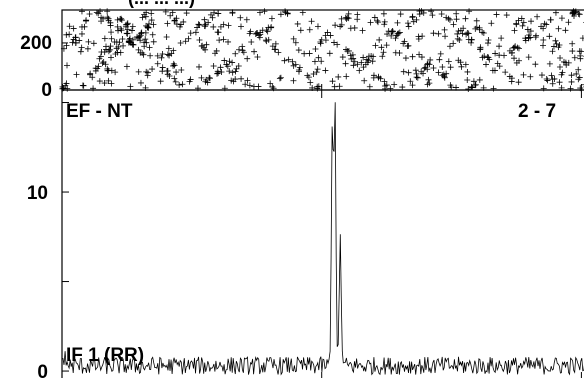 The image size is (584, 383). Describe the element at coordinates (37, 193) in the screenshot. I see `y-tick-label: 10` at that location.